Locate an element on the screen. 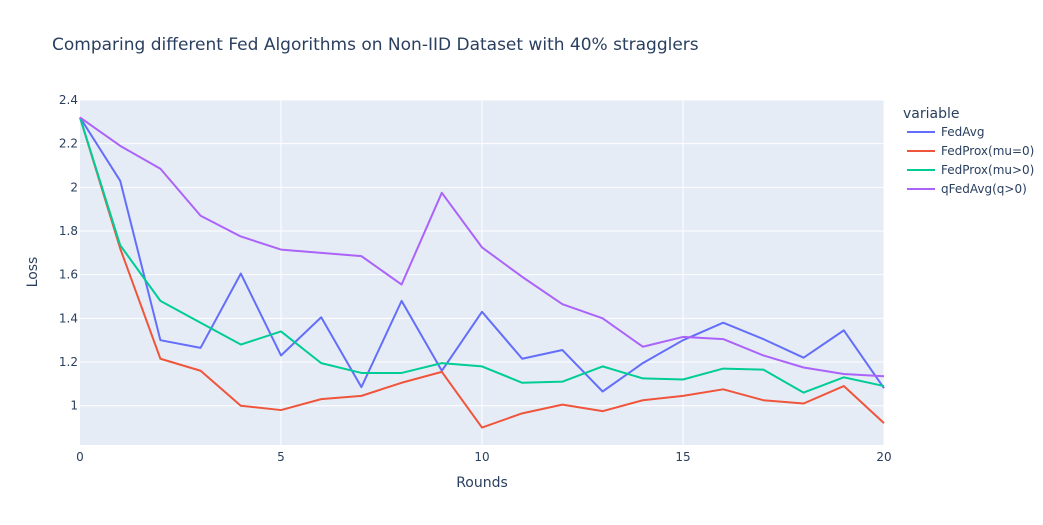 The height and width of the screenshot is (525, 1043). x-axis-title: Rounds is located at coordinates (482, 483).